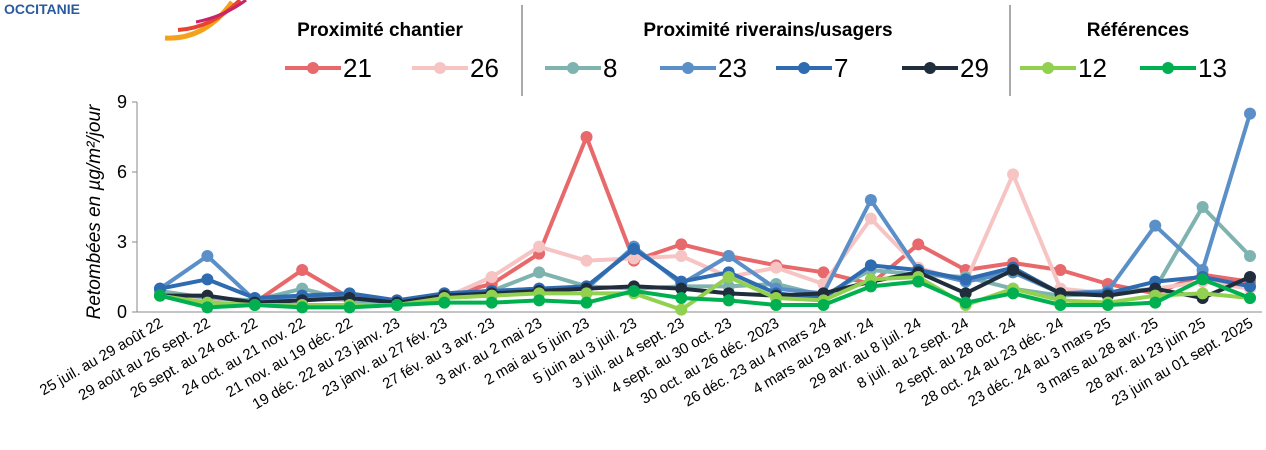 Image resolution: width=1266 pixels, height=450 pixels. What do you see at coordinates (581, 68) in the screenshot?
I see `legend-item: 8` at bounding box center [581, 68].